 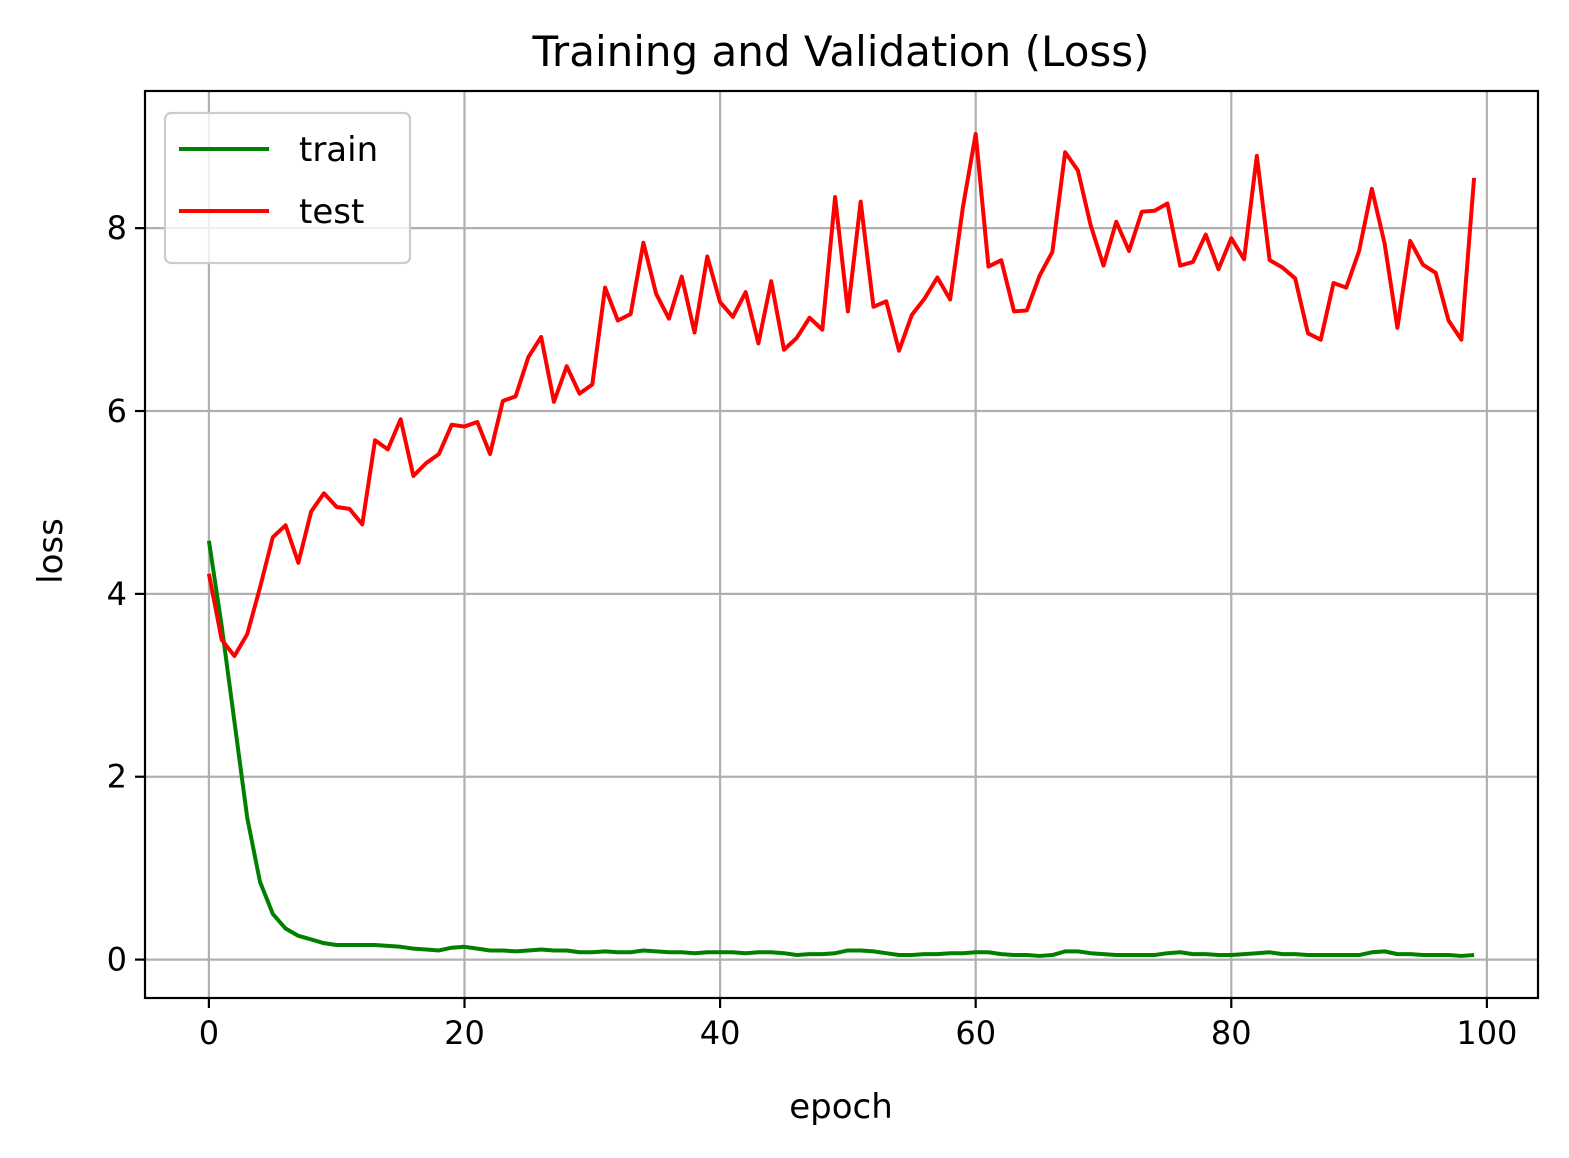 What do you see at coordinates (117, 777) in the screenshot?
I see `y-tick-label: 2` at bounding box center [117, 777].